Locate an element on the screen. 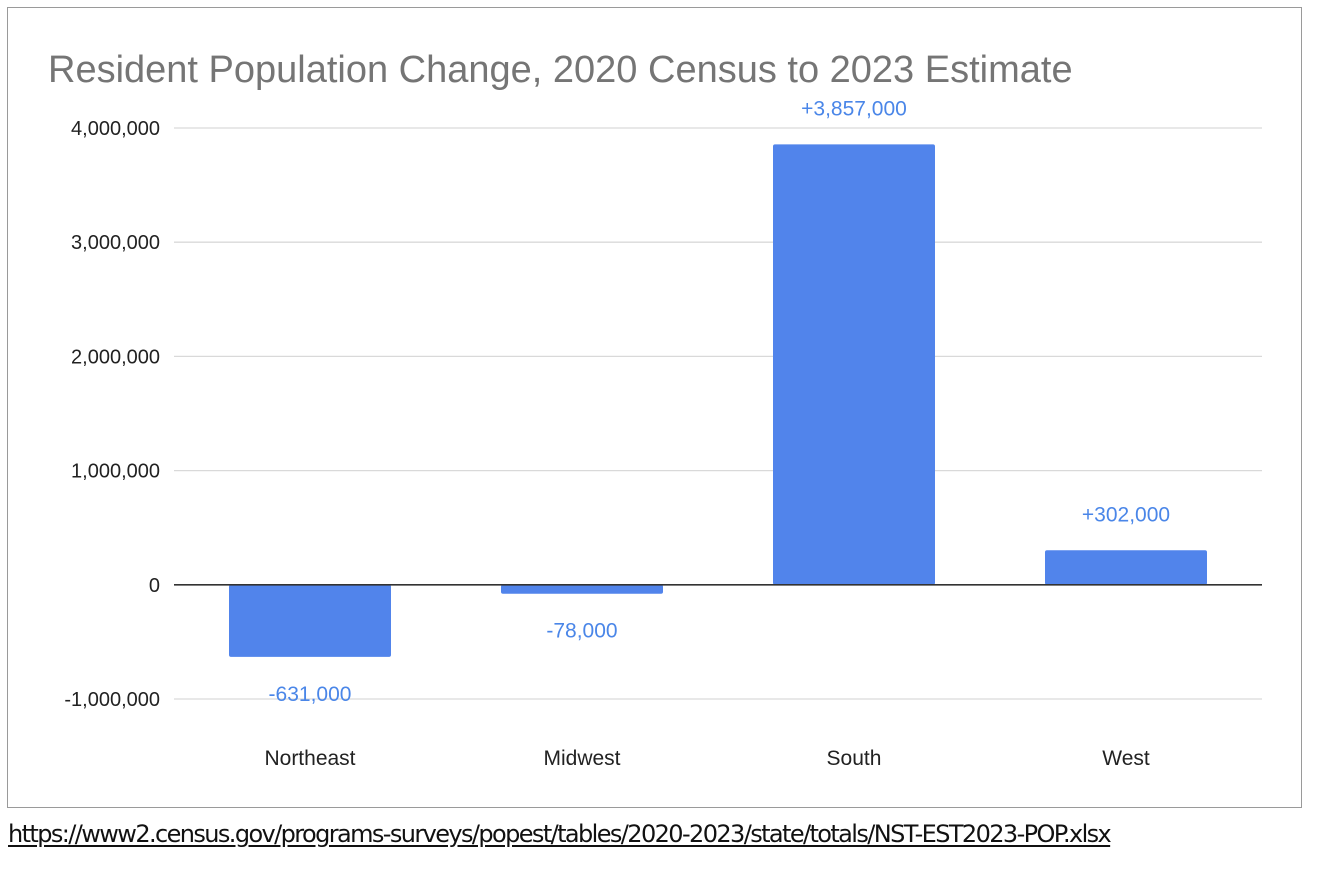 This screenshot has width=1318, height=874. data-label: -631,000 is located at coordinates (310, 694).